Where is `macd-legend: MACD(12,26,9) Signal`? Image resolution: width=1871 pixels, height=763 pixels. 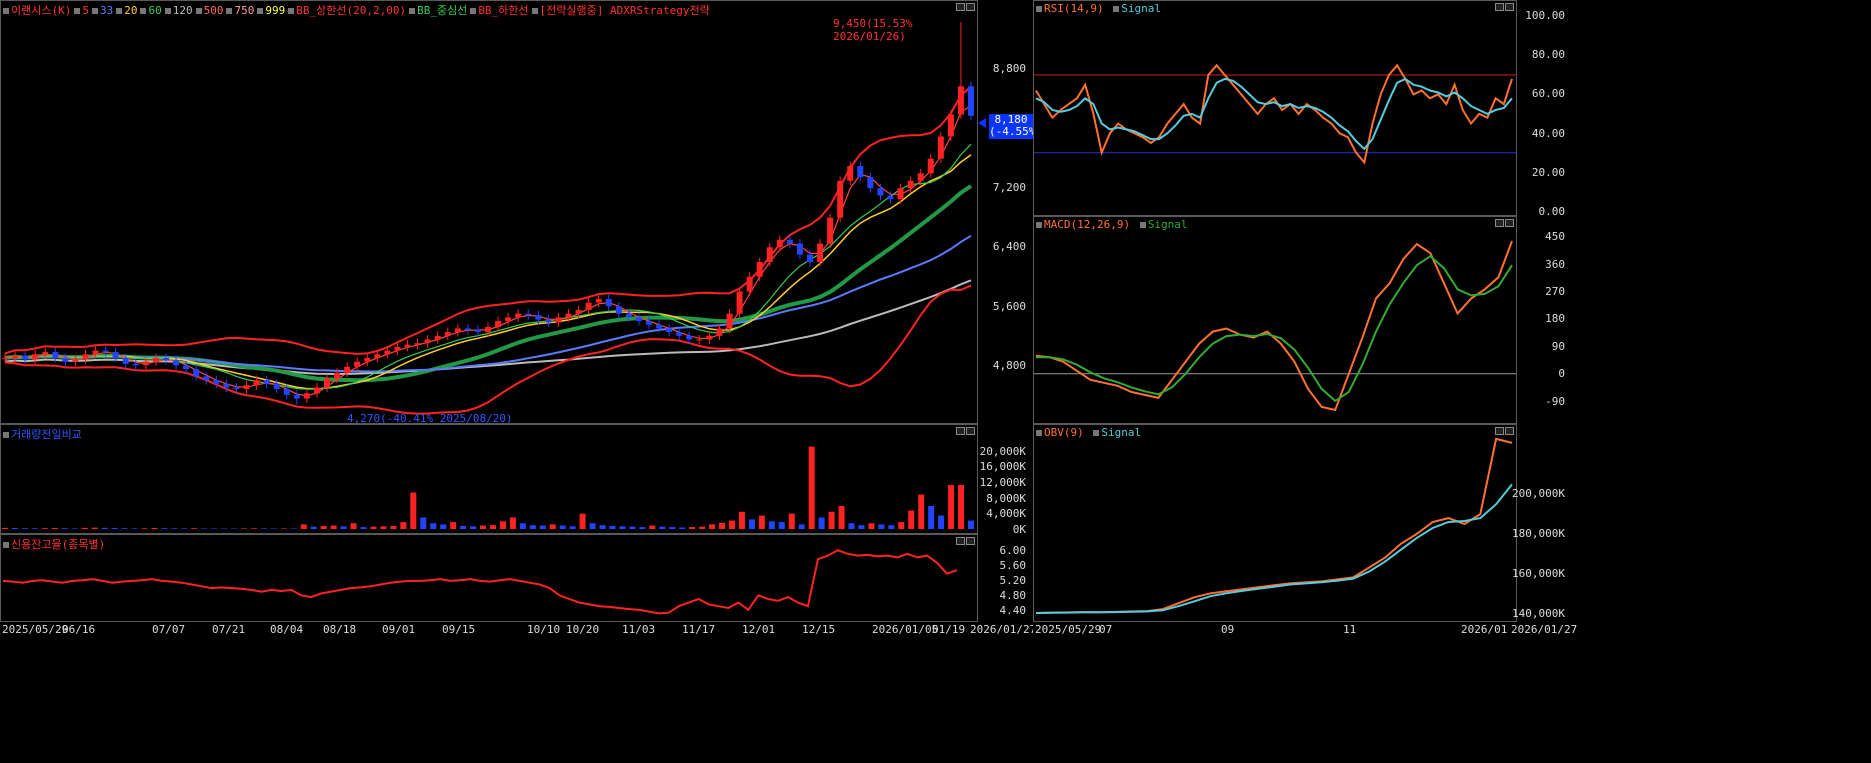 macd-legend: MACD(12,26,9) Signal is located at coordinates (1113, 224).